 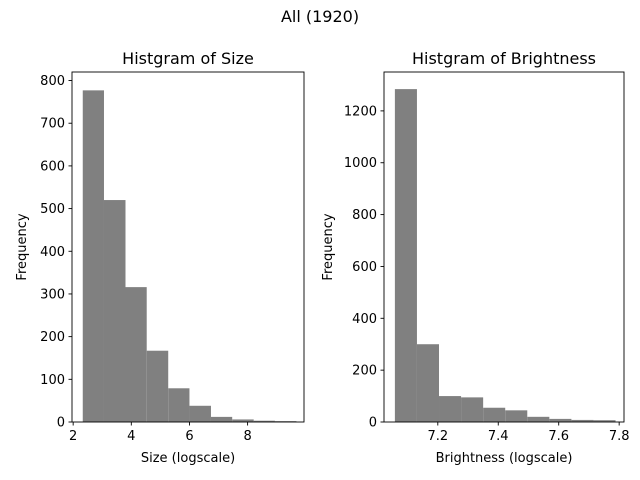 What do you see at coordinates (498, 436) in the screenshot?
I see `x-tick-label: 7.4` at bounding box center [498, 436].